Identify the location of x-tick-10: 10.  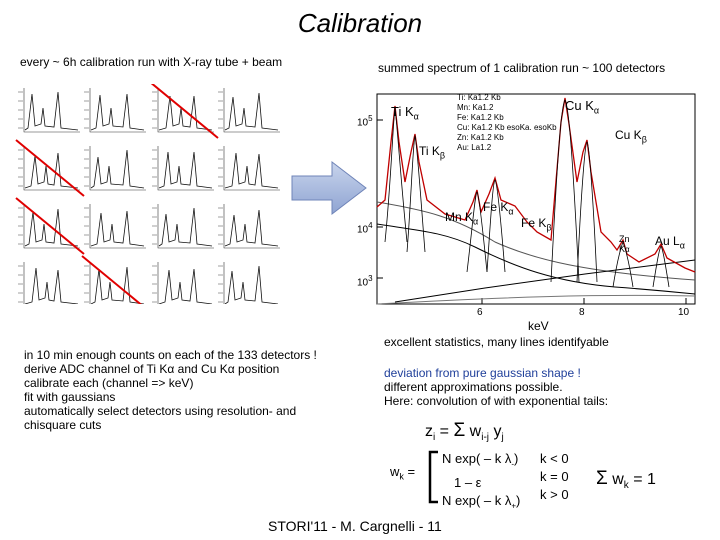
(684, 312).